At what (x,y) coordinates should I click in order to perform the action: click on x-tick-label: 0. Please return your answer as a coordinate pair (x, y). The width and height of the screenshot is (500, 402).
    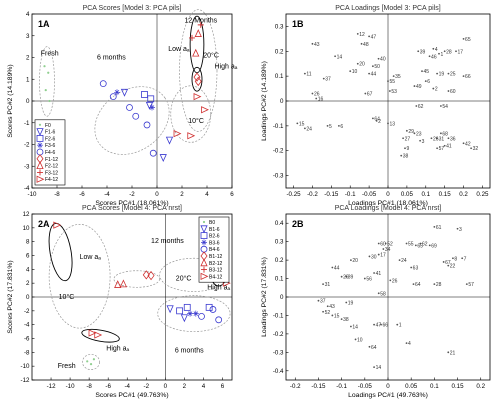
    Looking at the image, I should click on (166, 386).